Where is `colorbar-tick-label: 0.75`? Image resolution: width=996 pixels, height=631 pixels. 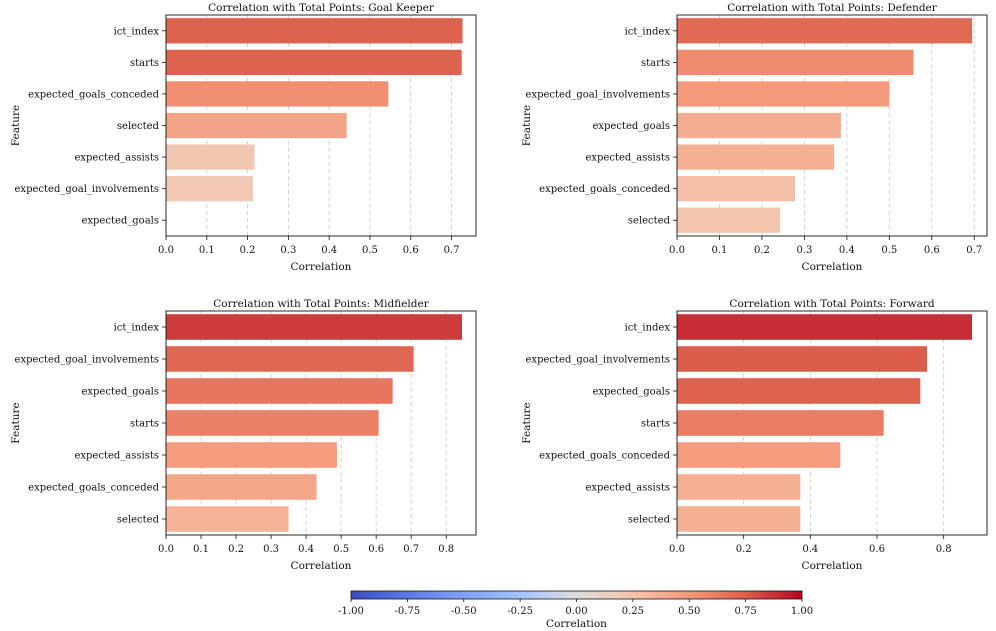 colorbar-tick-label: 0.75 is located at coordinates (745, 611).